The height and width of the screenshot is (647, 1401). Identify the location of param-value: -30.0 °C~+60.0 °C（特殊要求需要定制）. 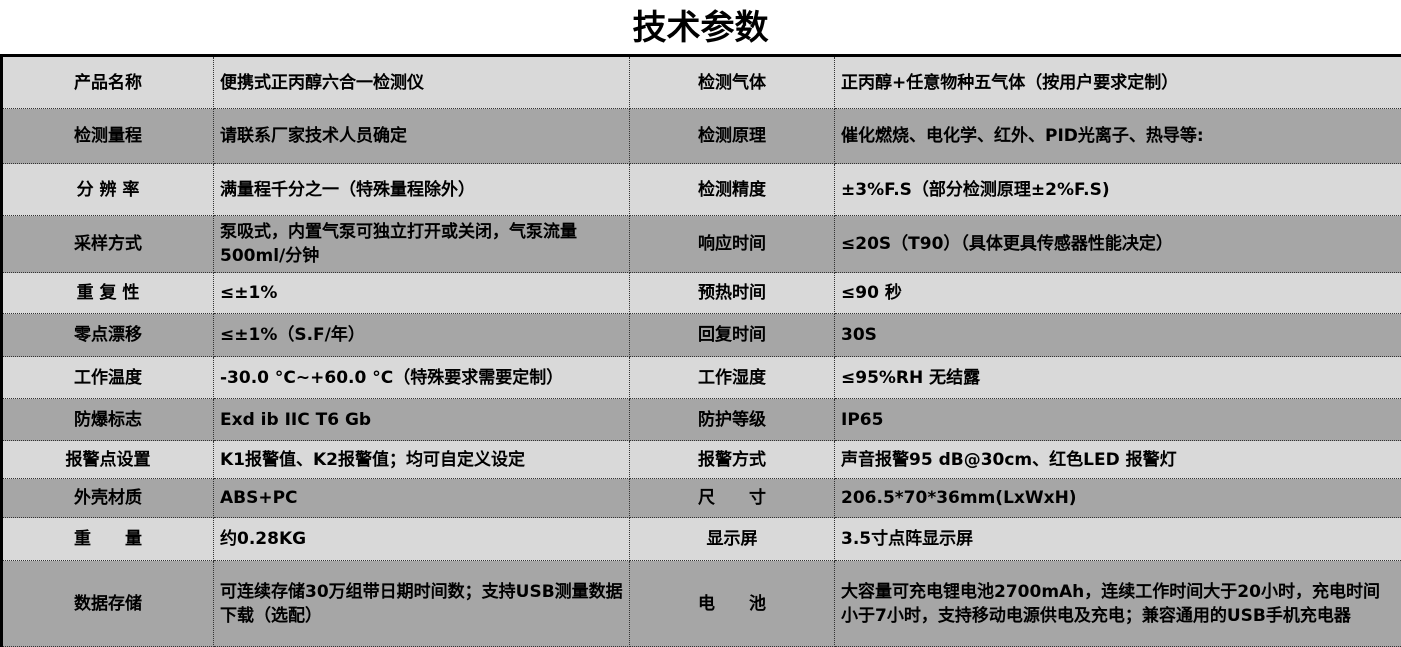
(422, 378).